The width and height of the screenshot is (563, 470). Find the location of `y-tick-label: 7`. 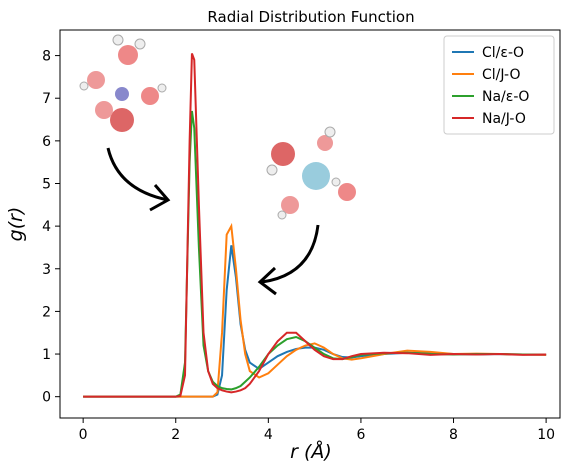

y-tick-label: 7 is located at coordinates (46, 99).